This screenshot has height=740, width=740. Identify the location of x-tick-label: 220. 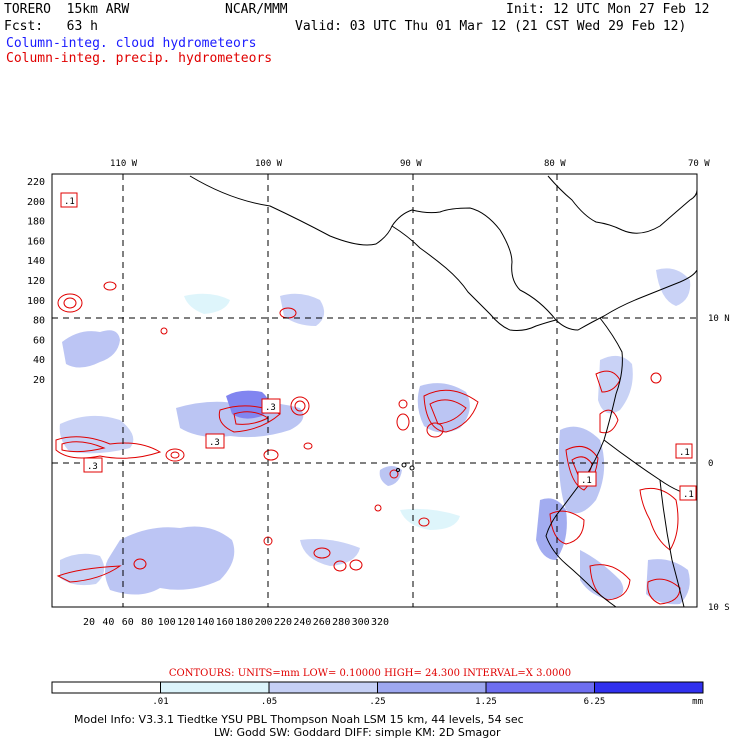
(283, 622).